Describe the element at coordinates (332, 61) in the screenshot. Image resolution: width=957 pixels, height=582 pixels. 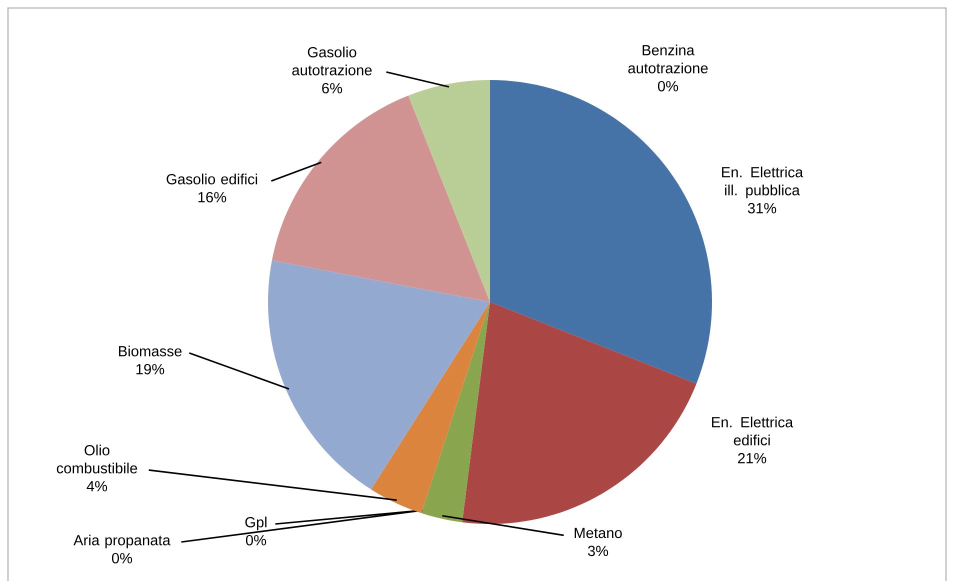
I see `slice-label: Gasolio autotrazione` at that location.